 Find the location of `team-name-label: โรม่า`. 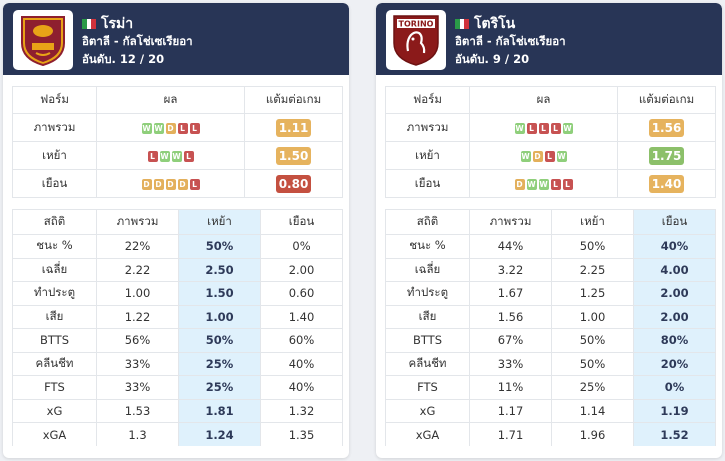

team-name-label: โรม่า is located at coordinates (117, 24).